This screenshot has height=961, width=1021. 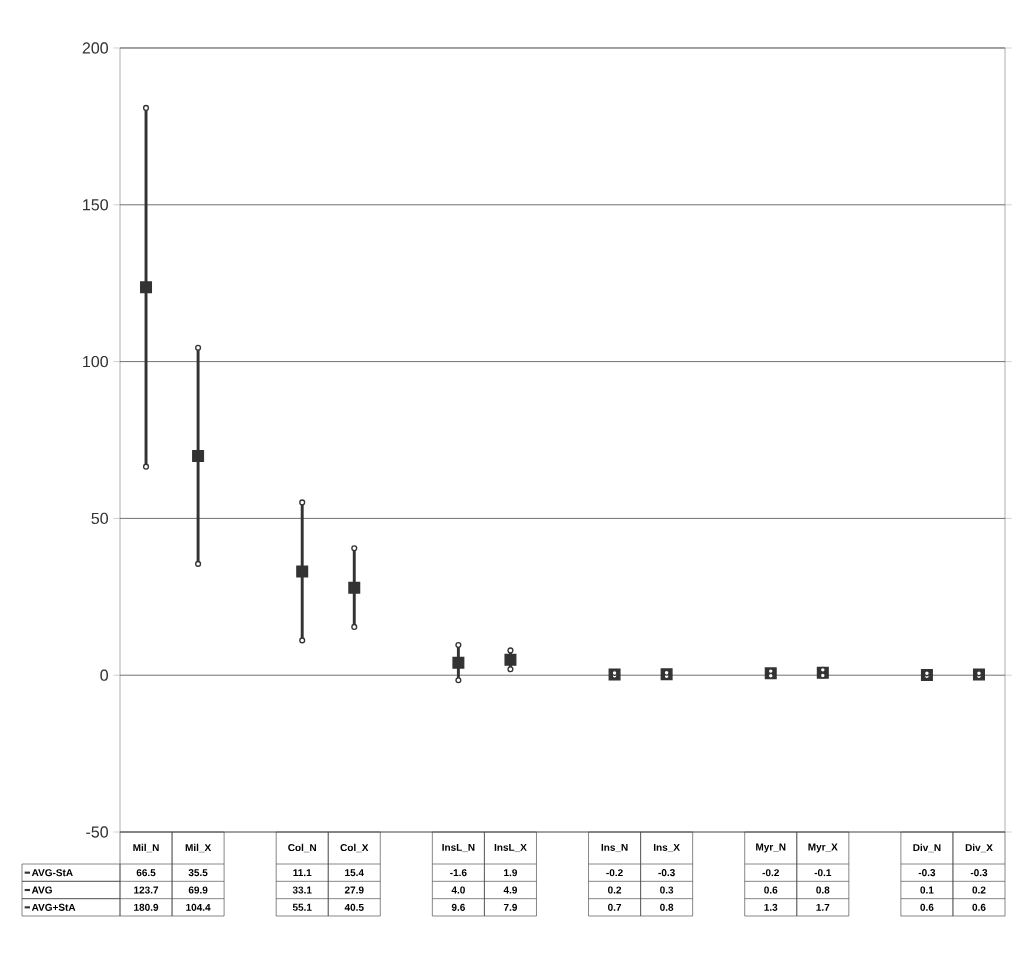 What do you see at coordinates (97, 832) in the screenshot?
I see `y-tick-label: -50` at bounding box center [97, 832].